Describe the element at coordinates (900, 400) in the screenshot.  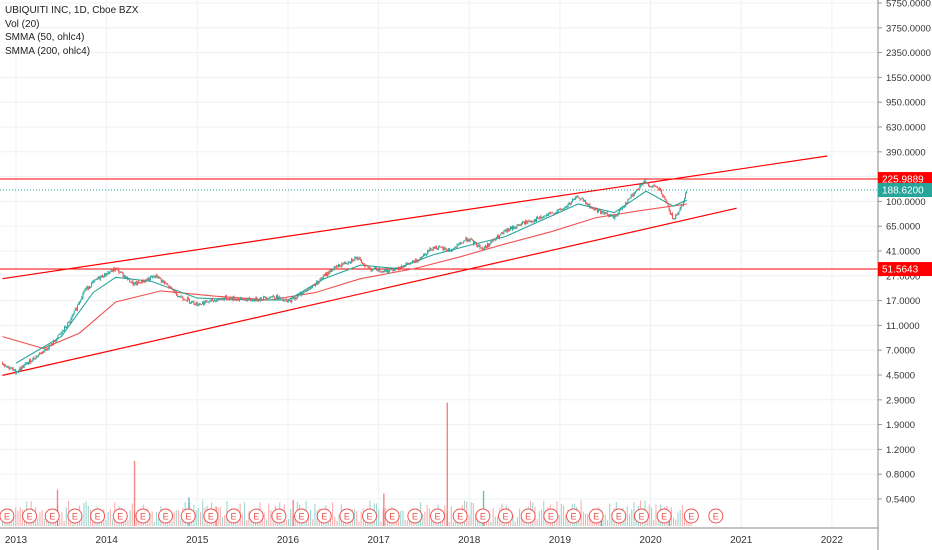
I see `price-axis-label: 2.9000` at that location.